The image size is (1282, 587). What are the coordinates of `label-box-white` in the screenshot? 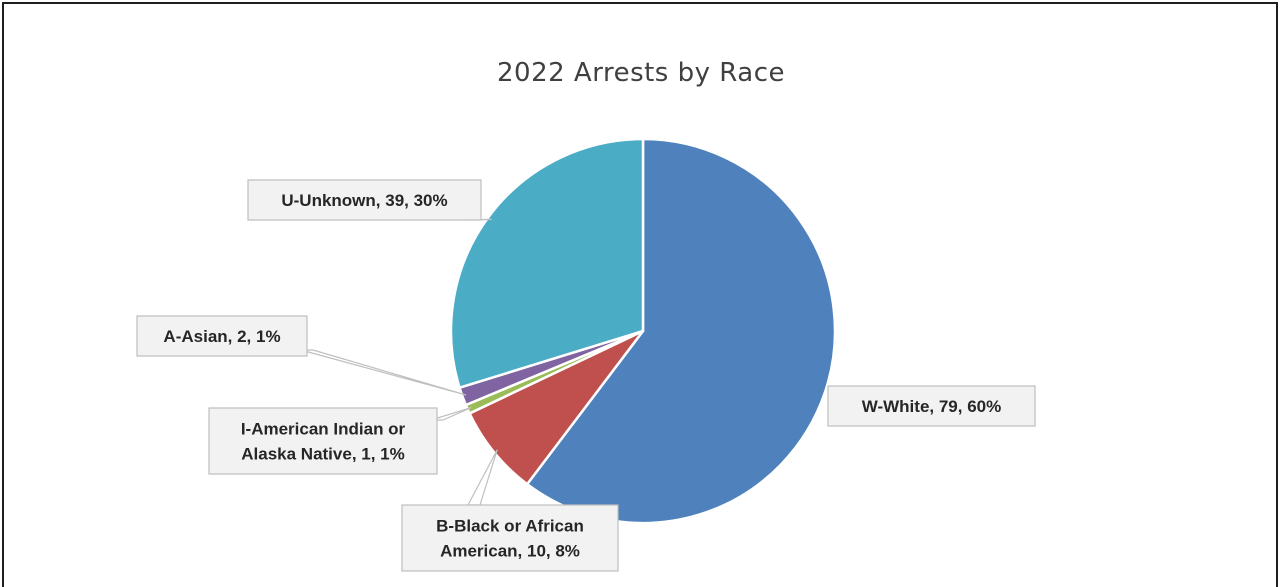 It's located at (931, 406).